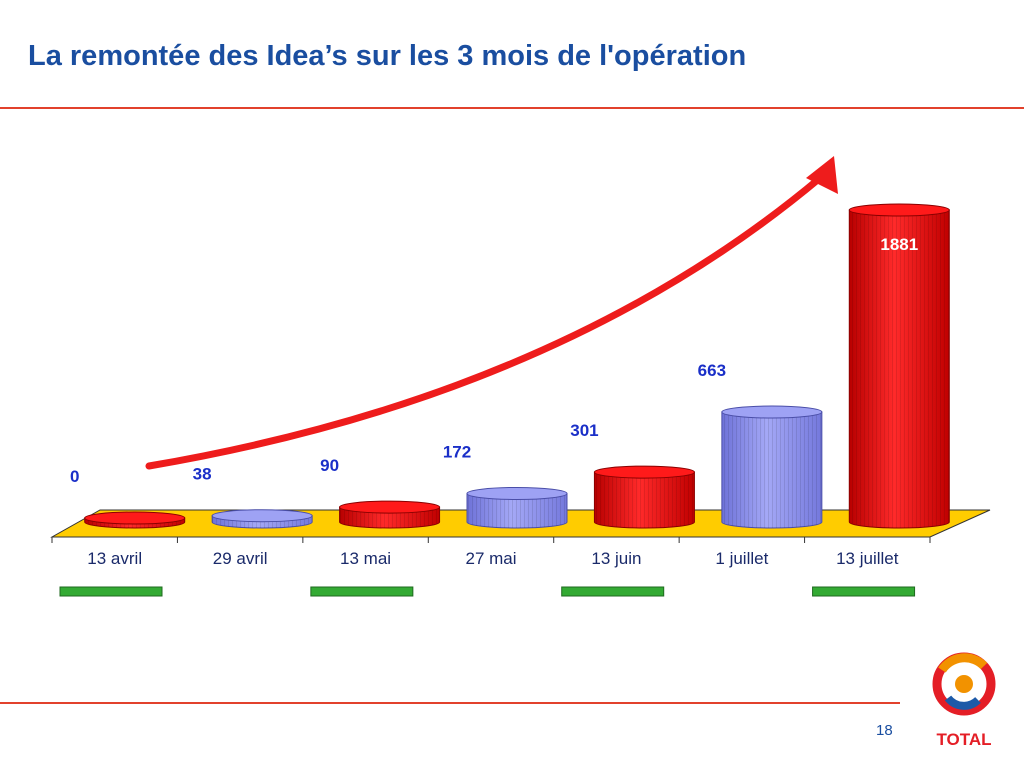  I want to click on bar-13-juillet, so click(899, 366).